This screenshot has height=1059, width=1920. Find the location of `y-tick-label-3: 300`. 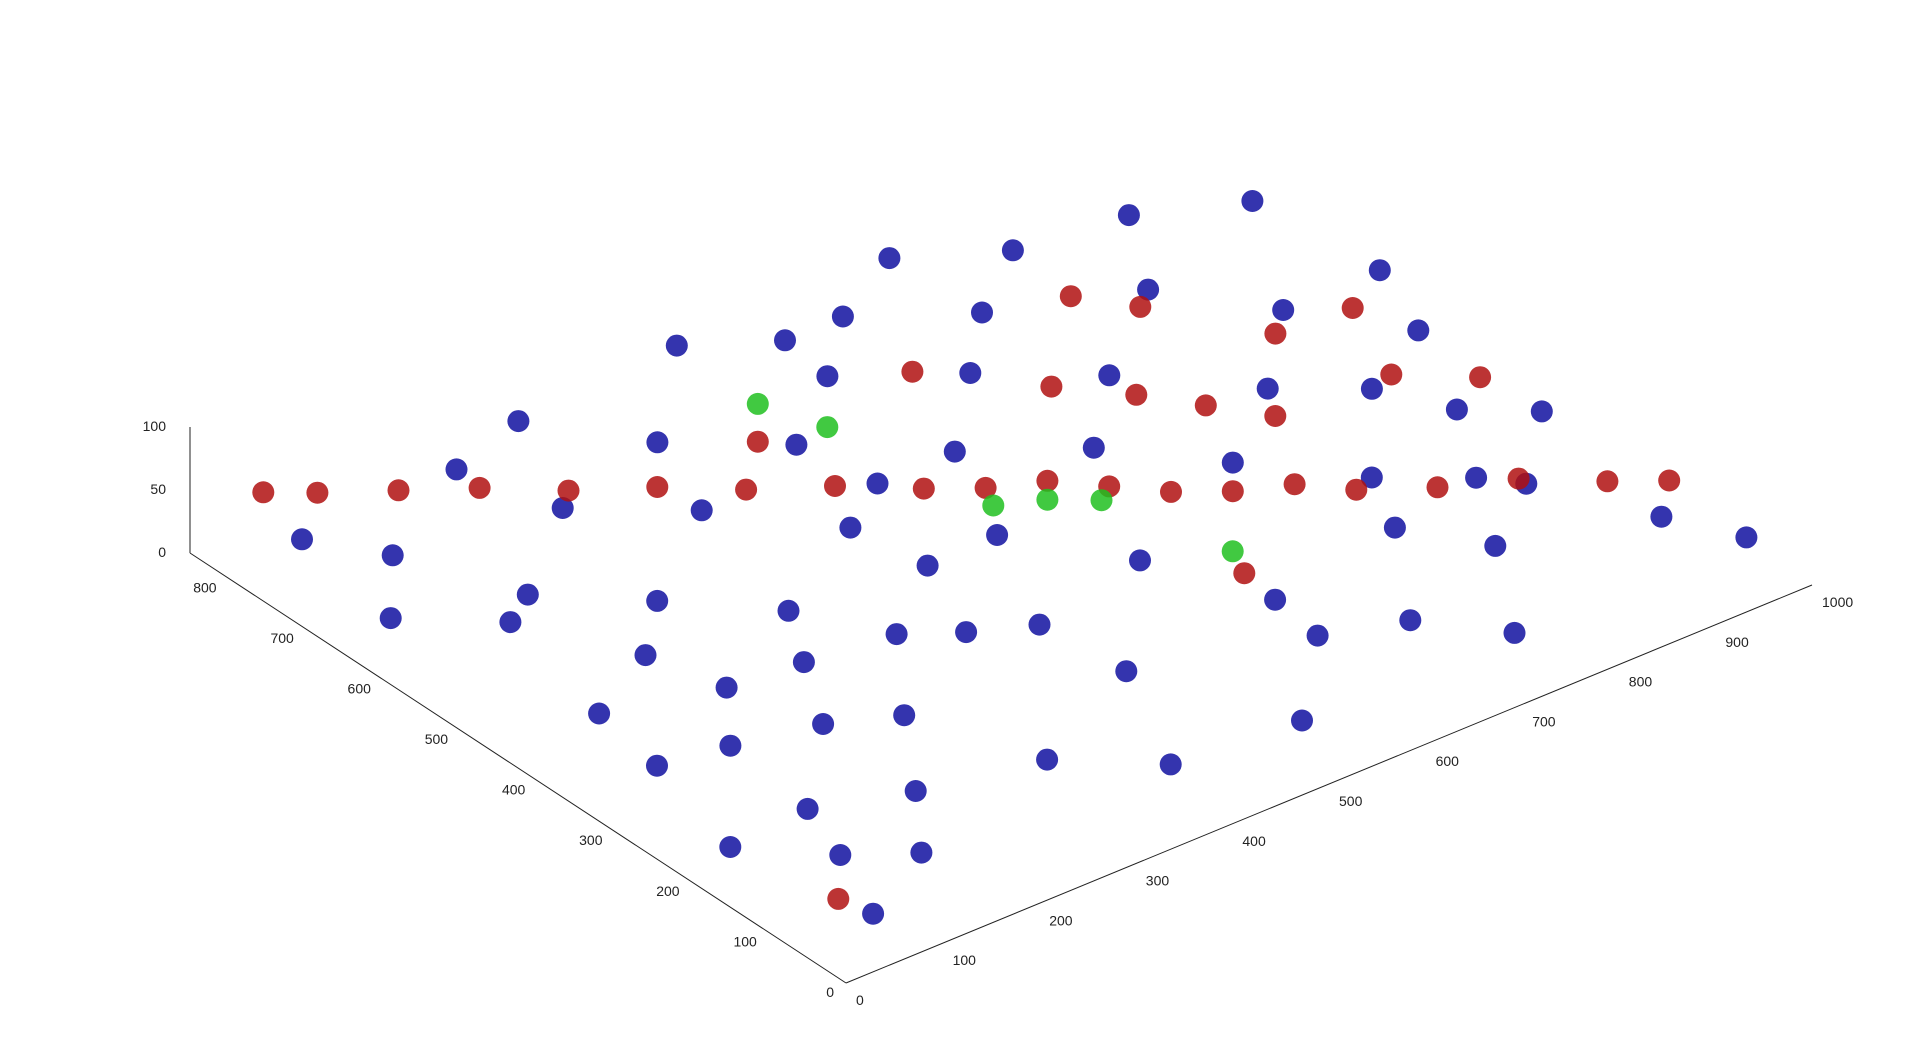

y-tick-label-3: 300 is located at coordinates (591, 840).